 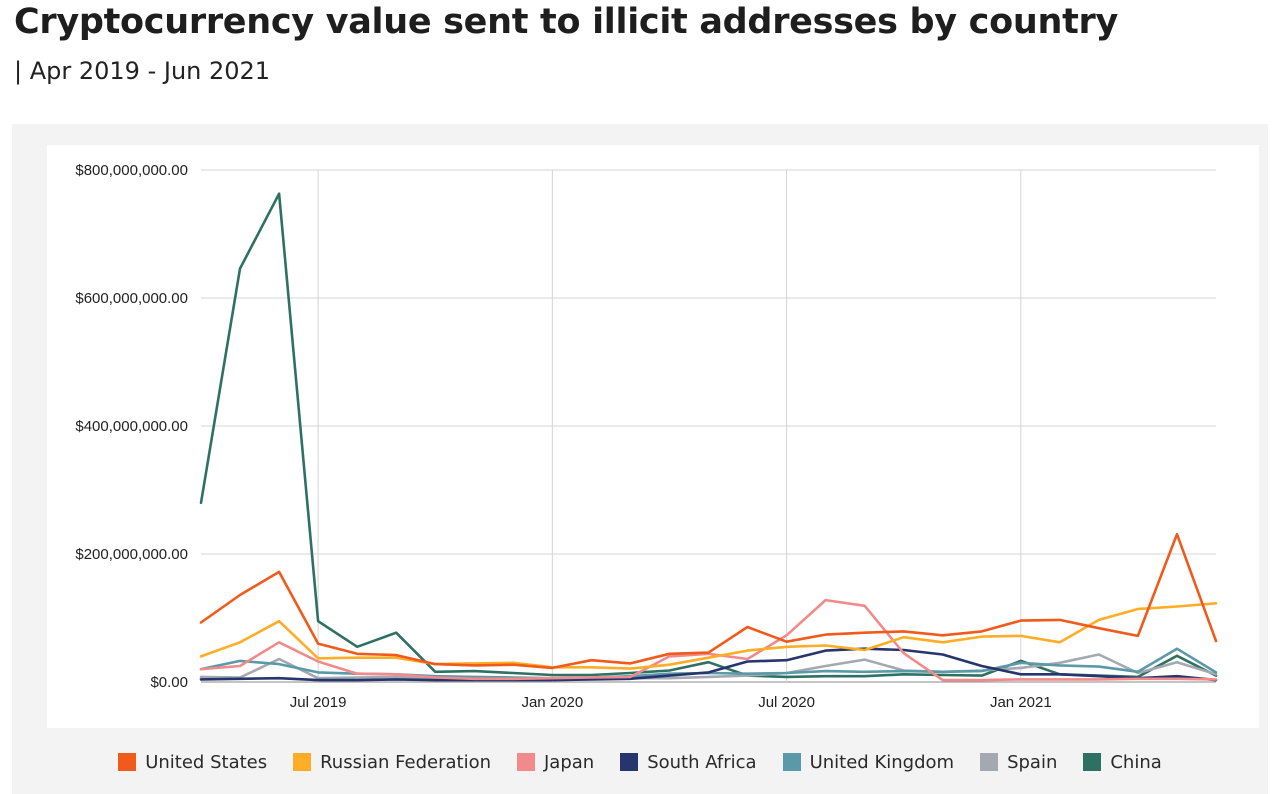 What do you see at coordinates (702, 762) in the screenshot?
I see `legend-label: South Africa` at bounding box center [702, 762].